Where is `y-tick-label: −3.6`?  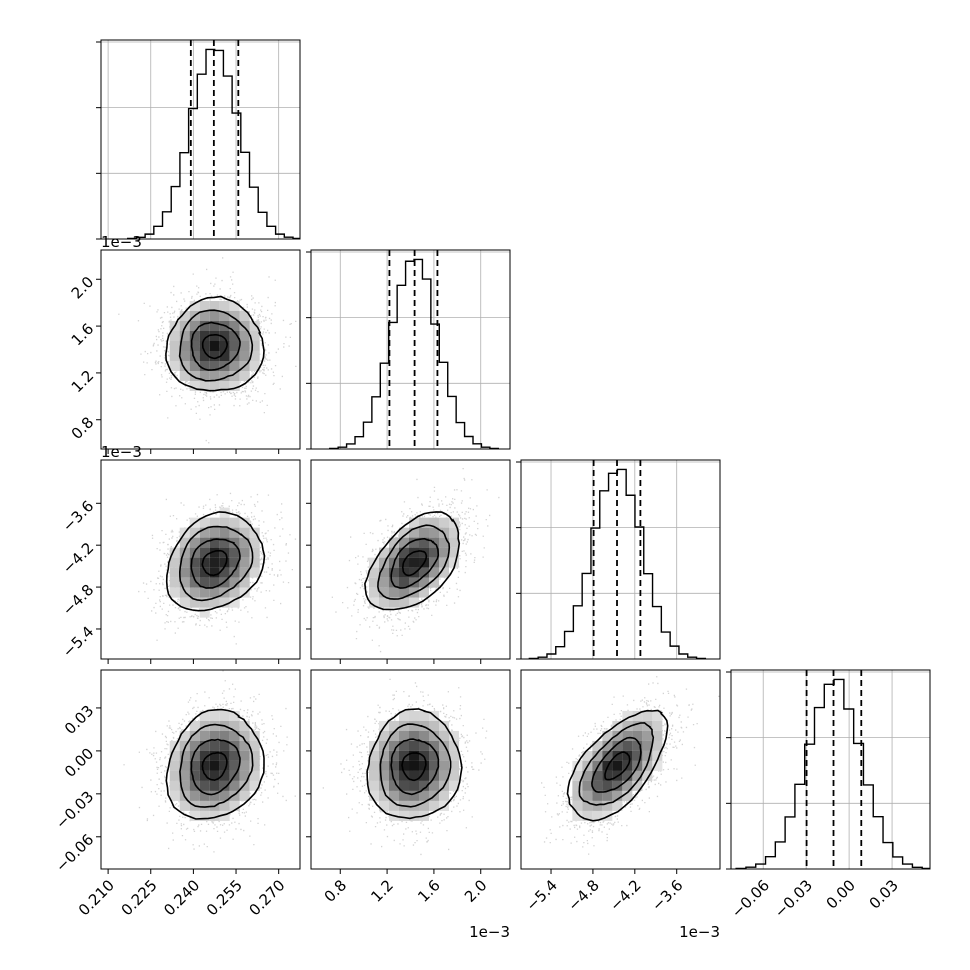 y-tick-label: −3.6 is located at coordinates (78, 516).